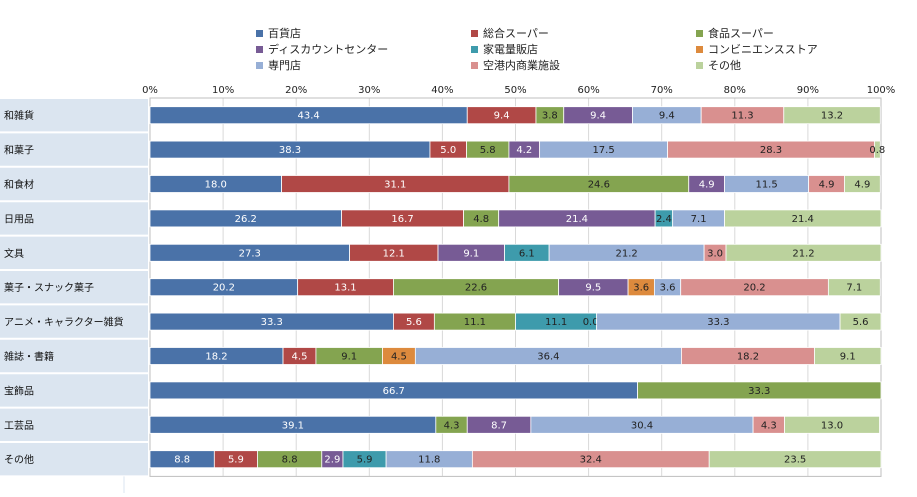  Describe the element at coordinates (19, 184) in the screenshot. I see `category-label: 和食材` at that location.